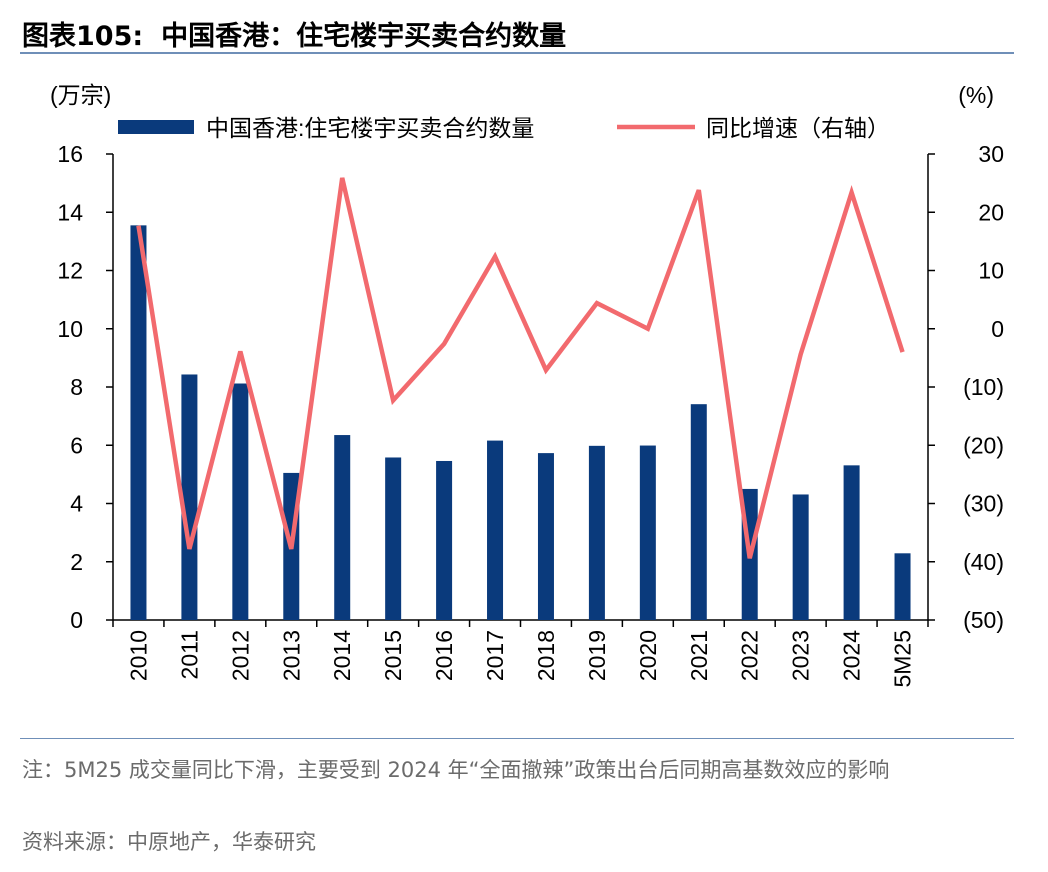 This screenshot has width=1048, height=872. I want to click on left-tick-label: 10, so click(70, 329).